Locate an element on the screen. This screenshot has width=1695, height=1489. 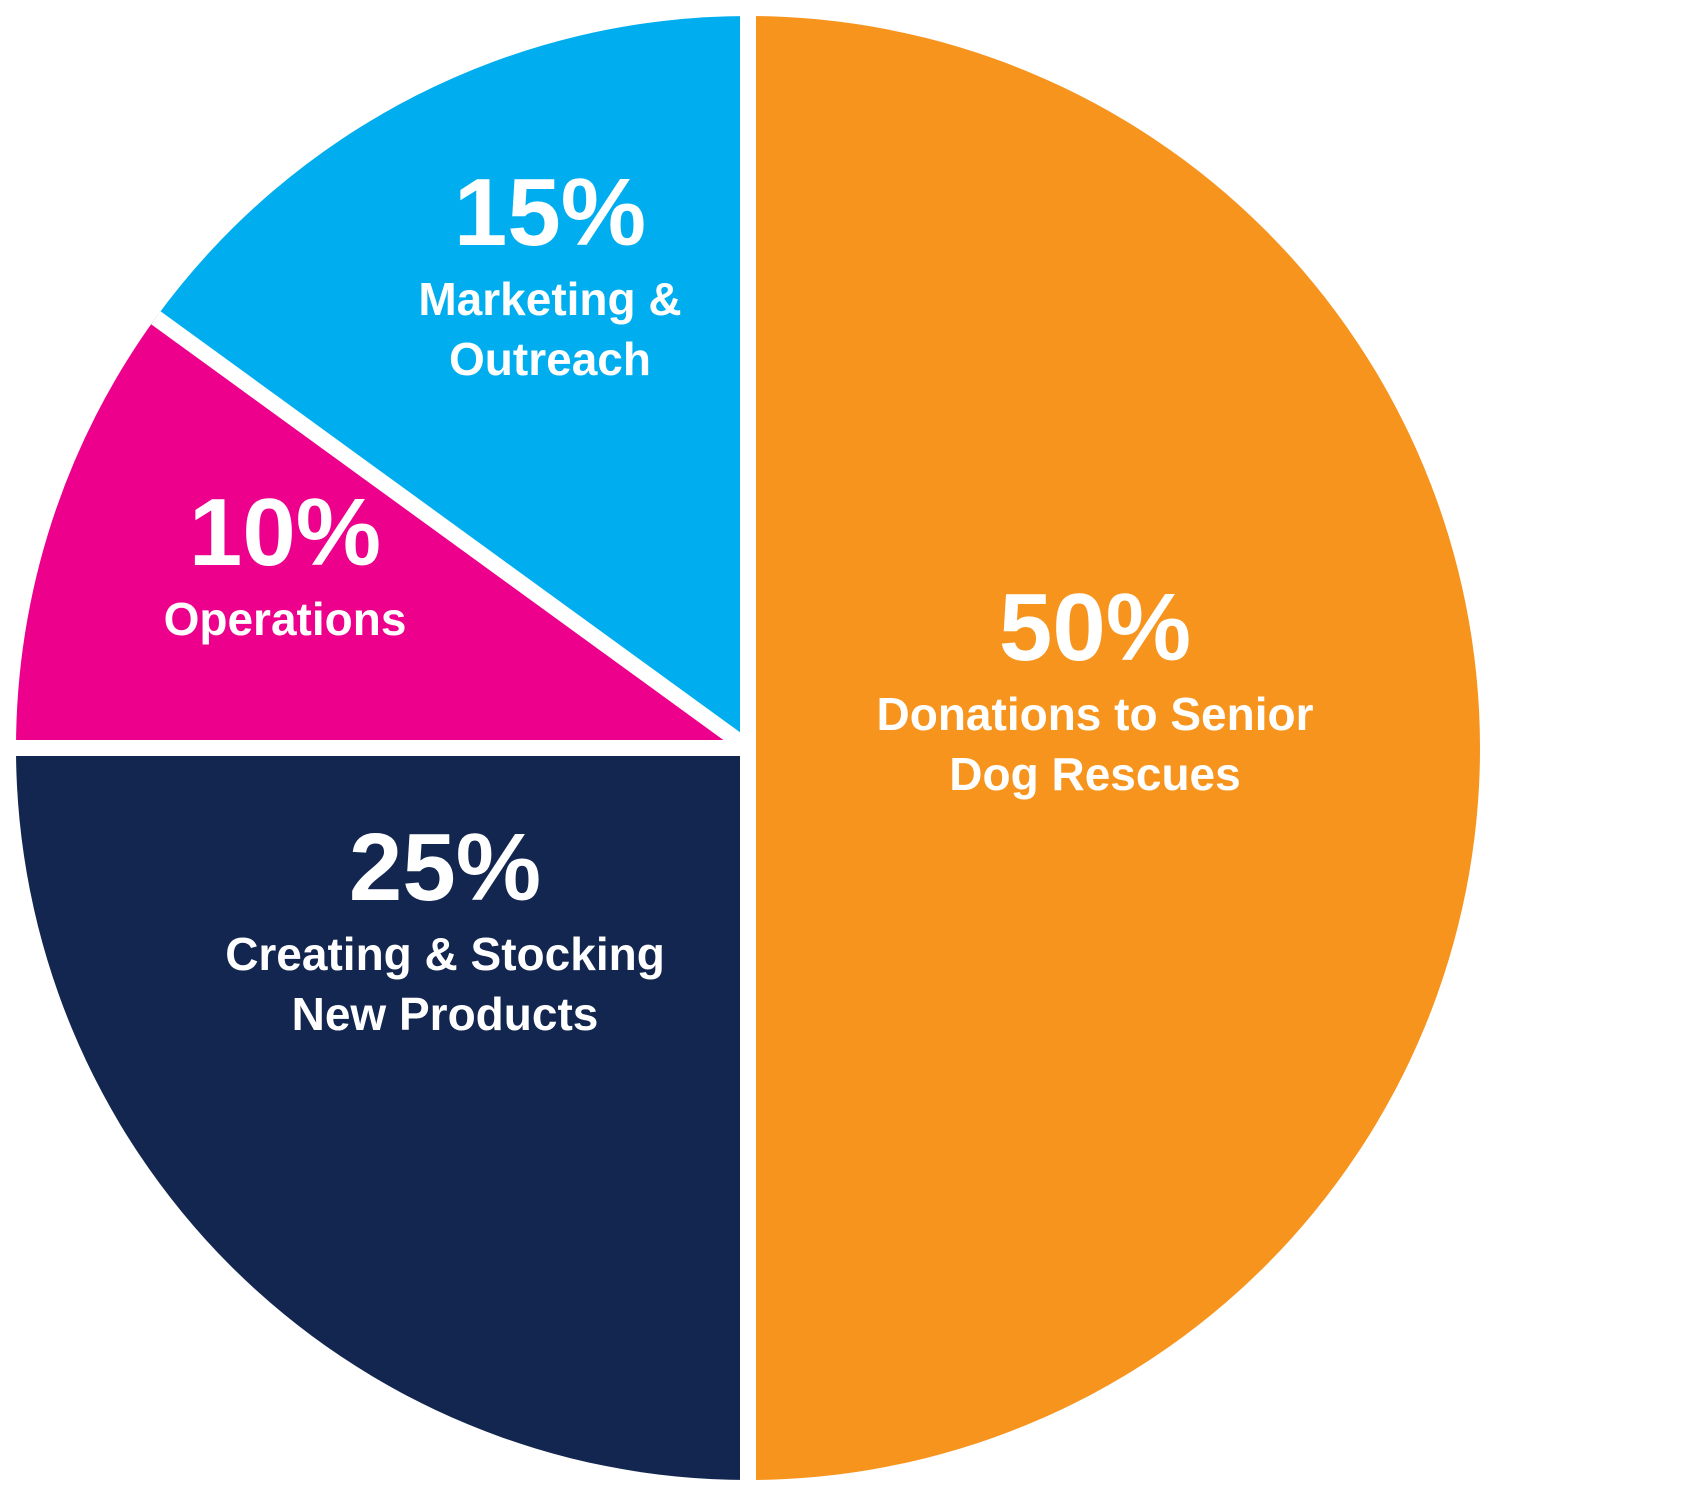
slice-category-label: Creating & Stocking is located at coordinates (445, 954).